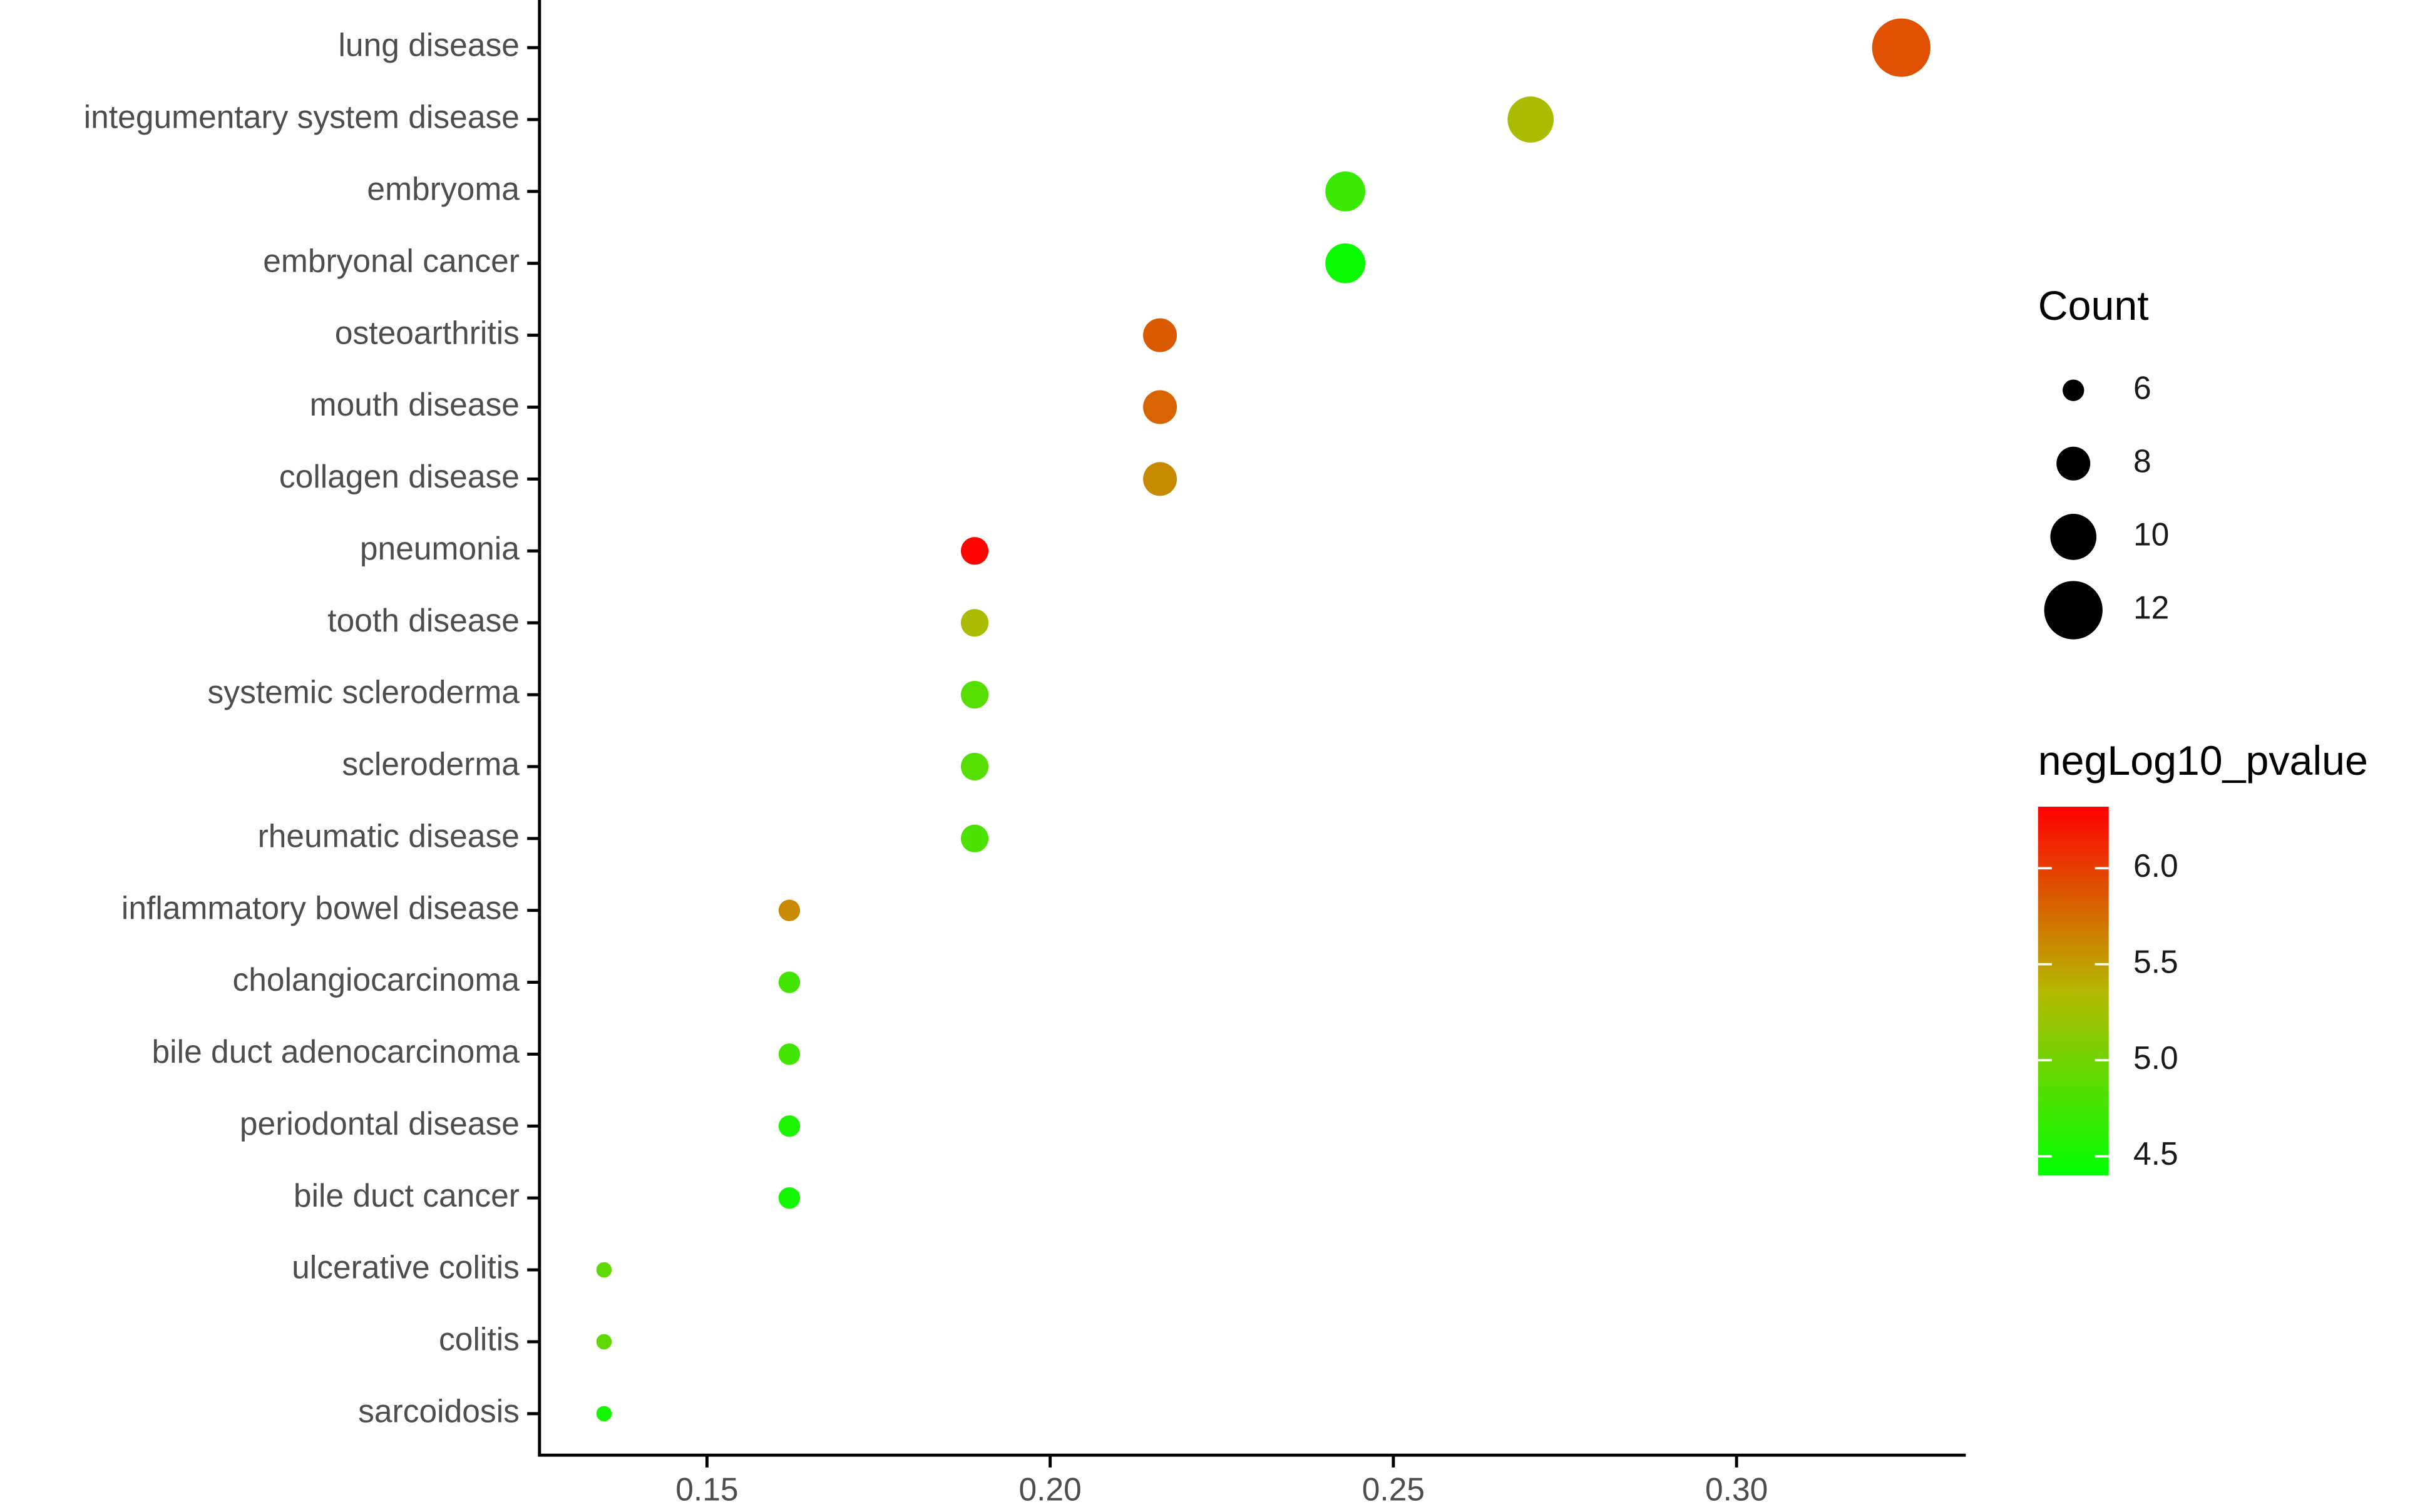 The height and width of the screenshot is (1512, 2410). Describe the element at coordinates (2142, 460) in the screenshot. I see `size-legend-label: 8` at that location.